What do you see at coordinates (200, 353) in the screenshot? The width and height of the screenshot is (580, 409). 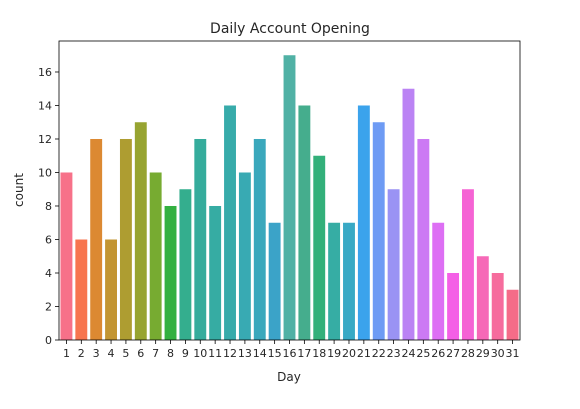 I see `x-tick-label-day-10: 10` at bounding box center [200, 353].